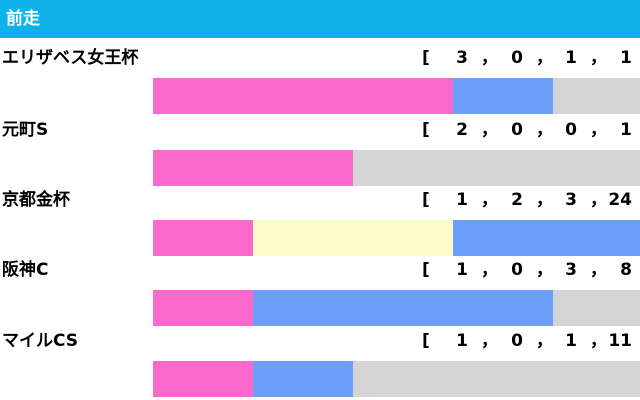 This screenshot has width=640, height=400. What do you see at coordinates (320, 19) in the screenshot?
I see `header-bar: 前走` at bounding box center [320, 19].